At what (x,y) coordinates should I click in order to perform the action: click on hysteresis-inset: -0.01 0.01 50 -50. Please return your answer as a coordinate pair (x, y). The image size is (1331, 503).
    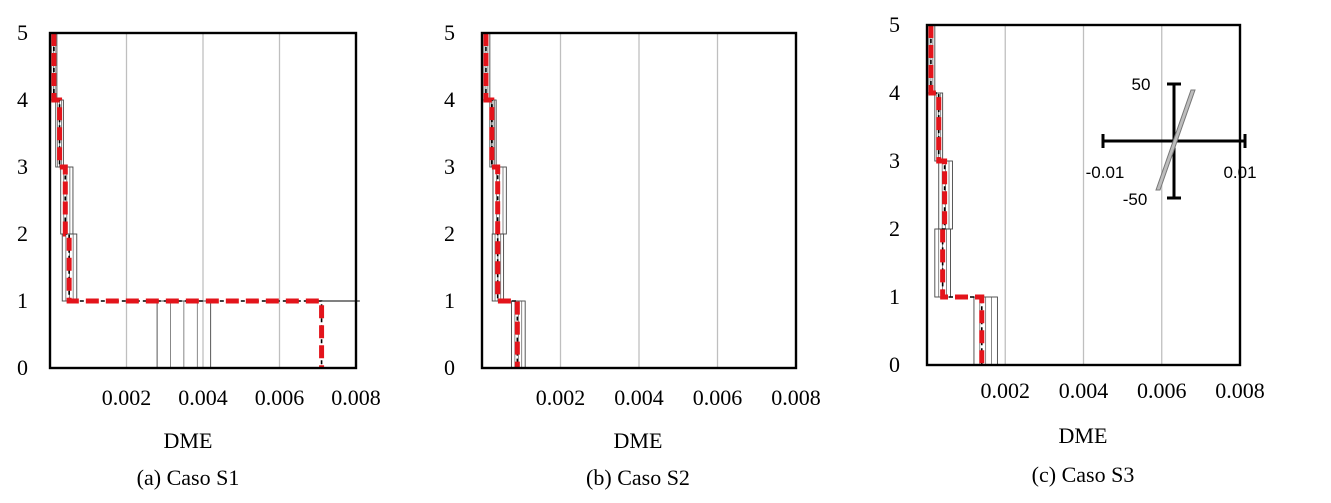
    Looking at the image, I should click on (1171, 142).